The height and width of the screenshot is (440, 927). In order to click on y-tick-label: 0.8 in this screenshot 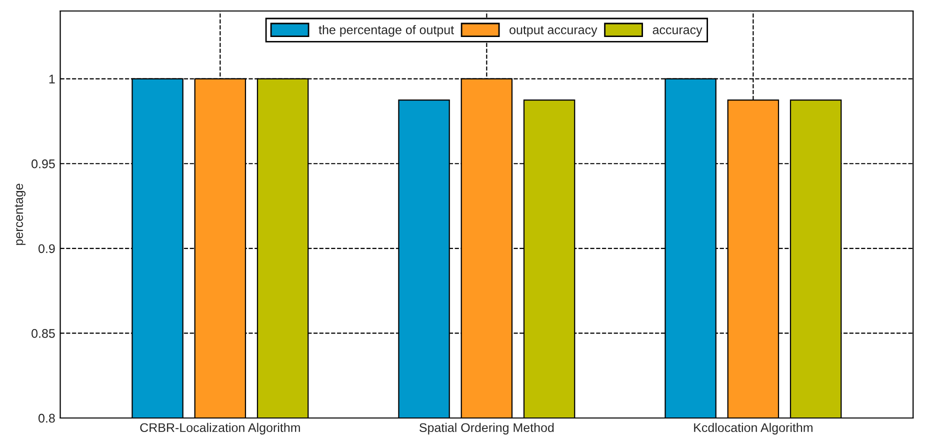, I will do `click(46, 418)`.